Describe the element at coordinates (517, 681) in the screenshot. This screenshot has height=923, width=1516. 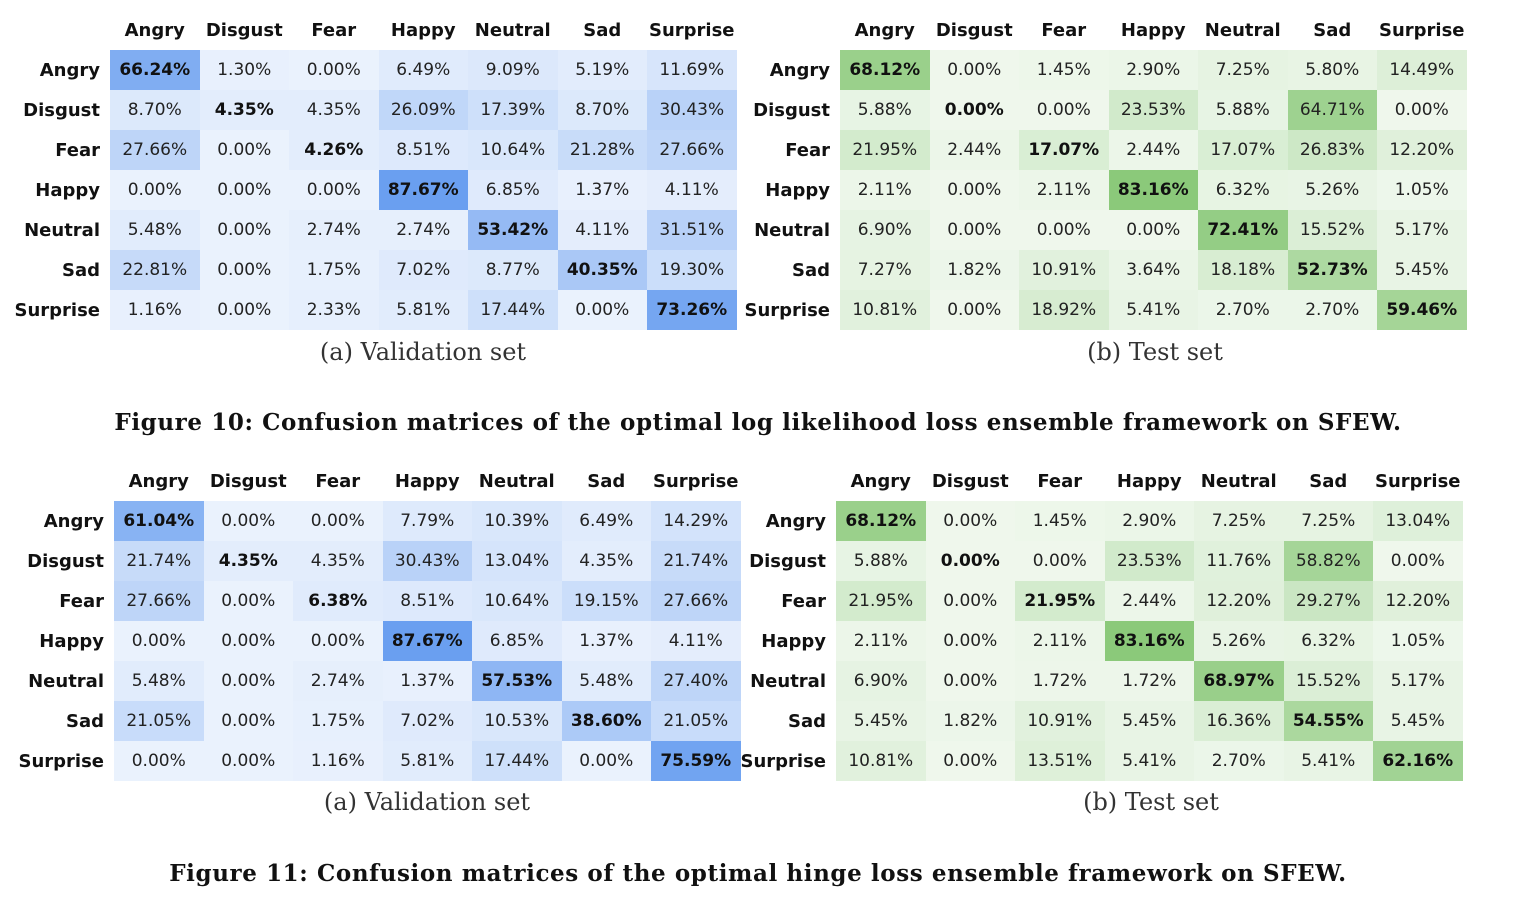
I see `matrix-cell-diagonal: 57.53%` at that location.